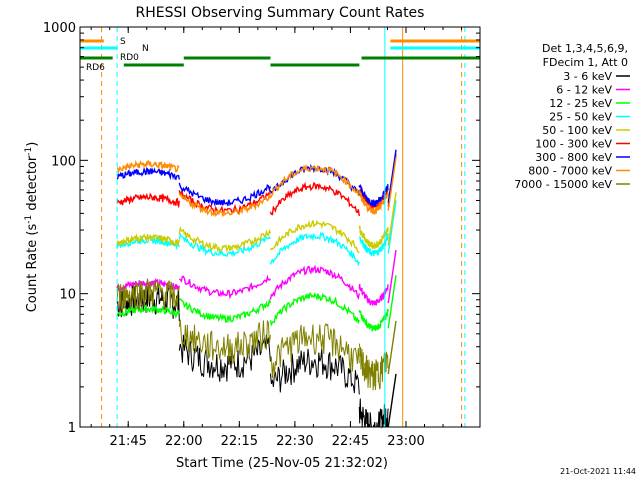 The image size is (640, 480). What do you see at coordinates (294, 441) in the screenshot?
I see `x-tick-label: 22:30` at bounding box center [294, 441].